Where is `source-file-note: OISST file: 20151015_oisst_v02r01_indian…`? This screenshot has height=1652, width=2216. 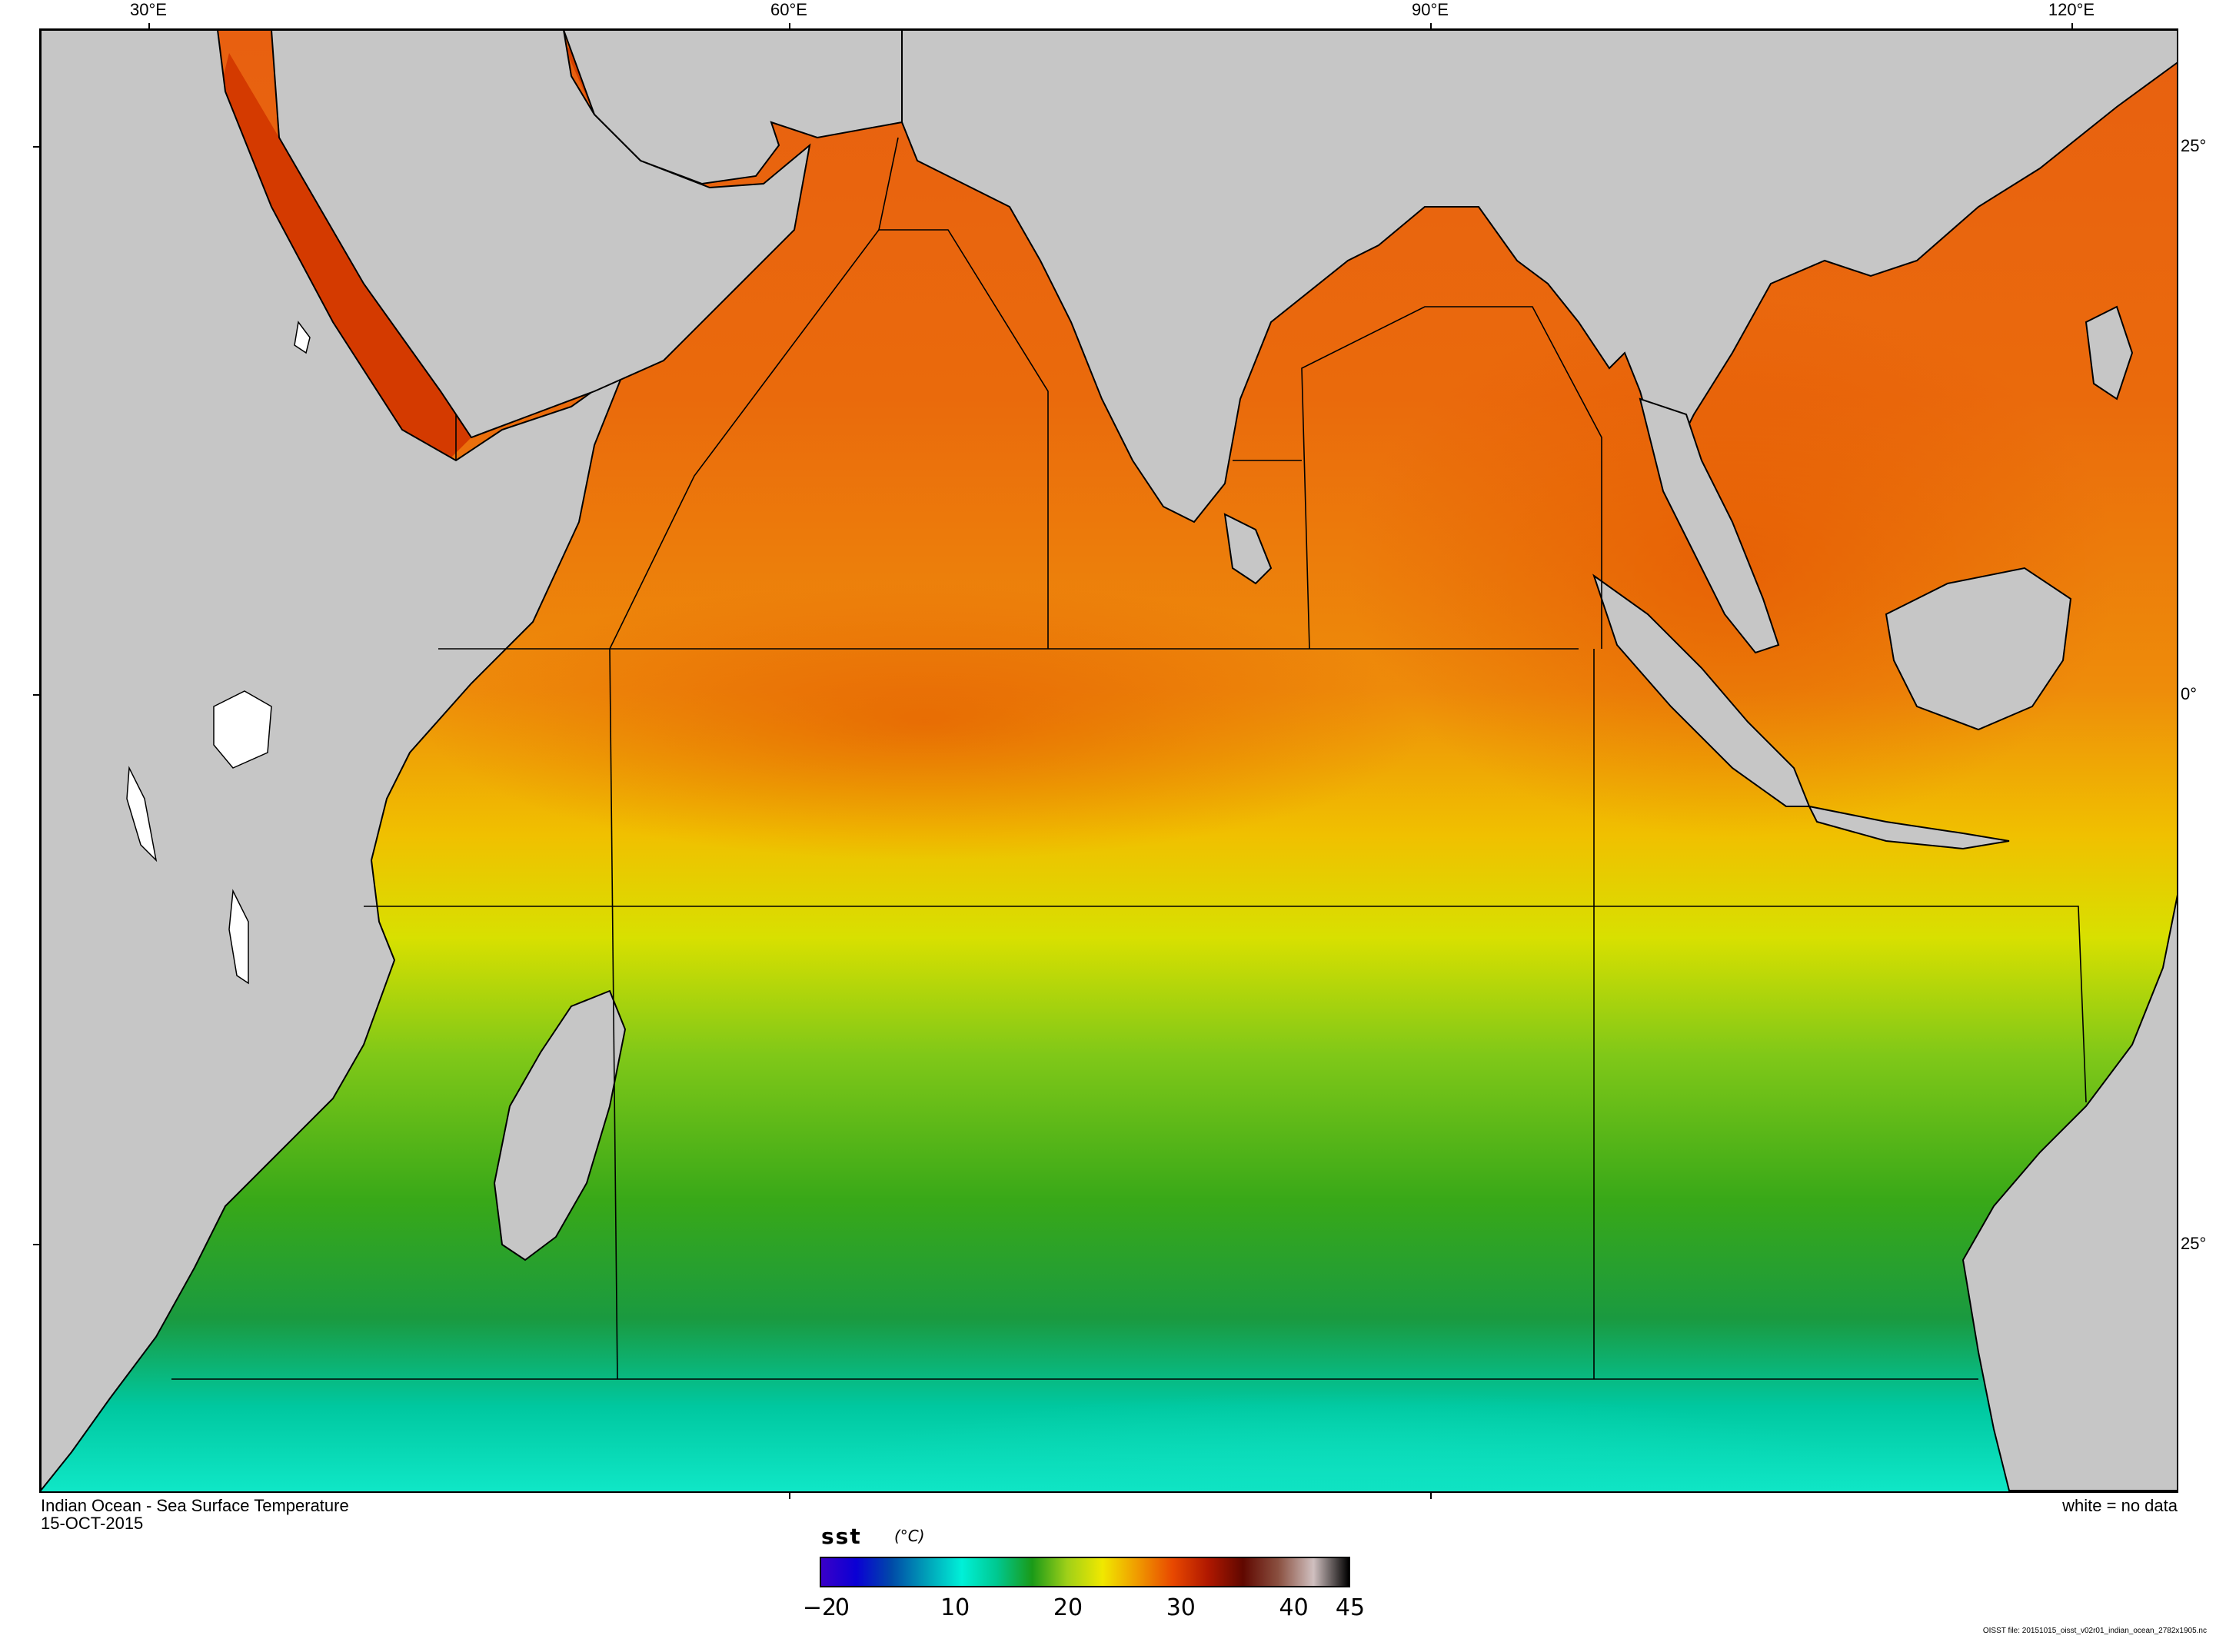
source-file-note: OISST file: 20151015_oisst_v02r01_indian… is located at coordinates (2094, 1631).